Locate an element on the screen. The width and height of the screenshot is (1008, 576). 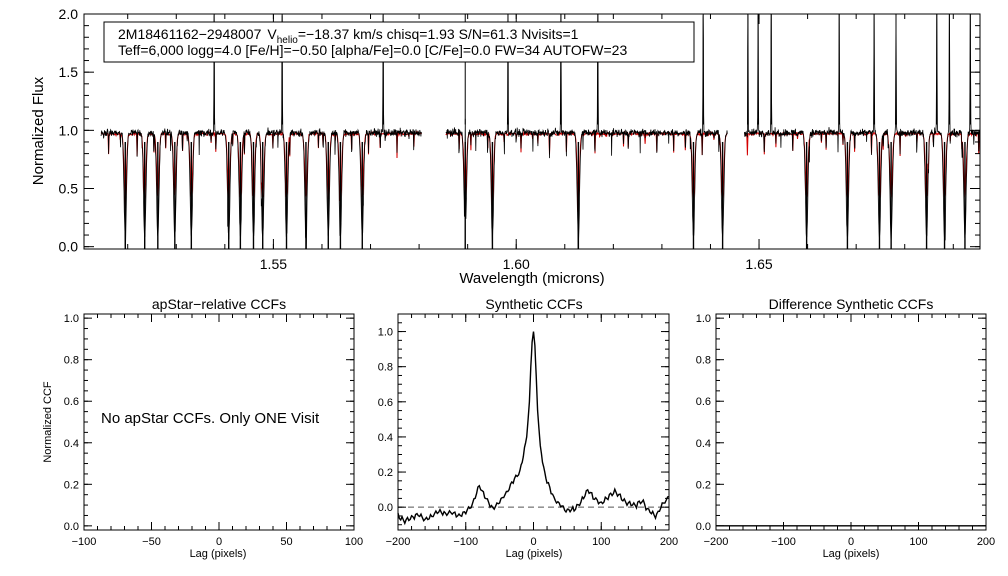
spectrum-y-tick-label: 0.5 is located at coordinates (69, 189).